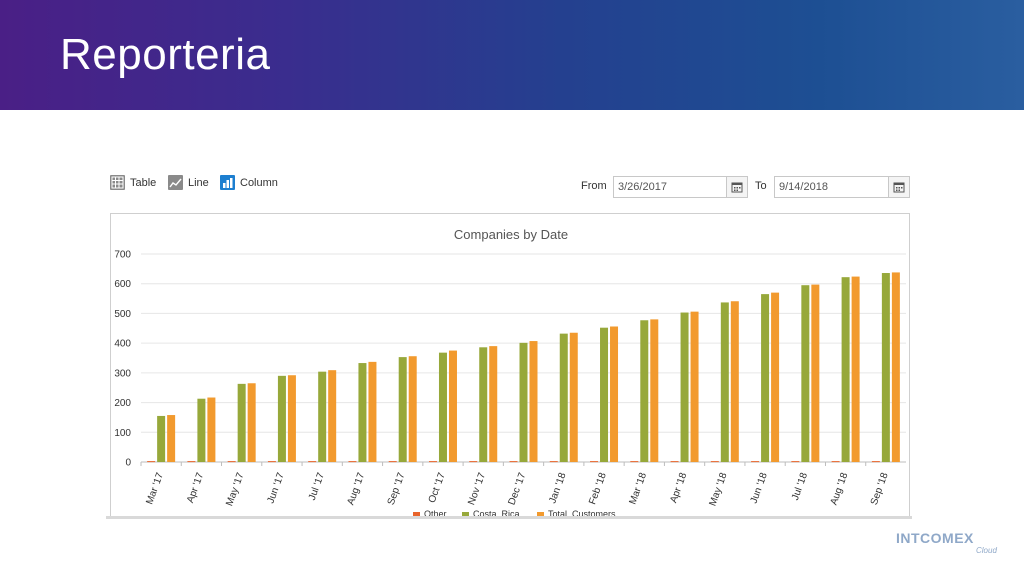  What do you see at coordinates (195, 488) in the screenshot?
I see `x-tick-label: Apr '17` at bounding box center [195, 488].